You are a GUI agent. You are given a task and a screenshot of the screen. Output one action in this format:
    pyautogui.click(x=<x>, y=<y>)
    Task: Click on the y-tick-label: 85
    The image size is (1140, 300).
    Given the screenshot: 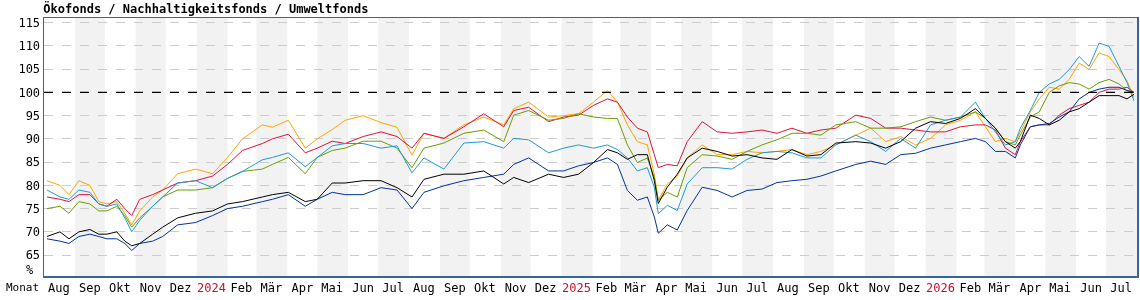 What is the action you would take?
    pyautogui.click(x=33, y=162)
    